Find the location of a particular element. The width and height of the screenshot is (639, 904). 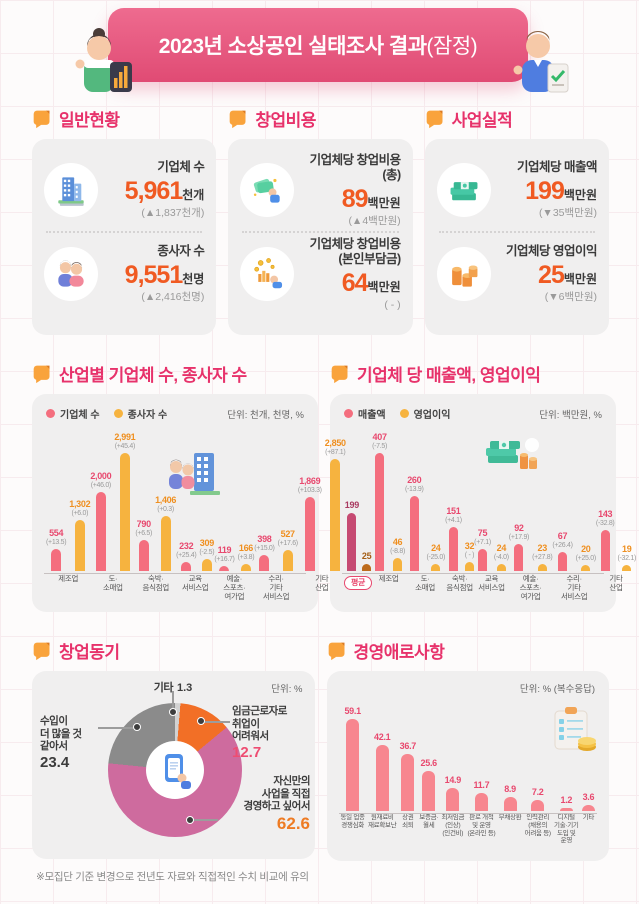

bar-group: 151 (+4.1) 32( - ) 숙박· 음식점업 is located at coordinates (459, 516).